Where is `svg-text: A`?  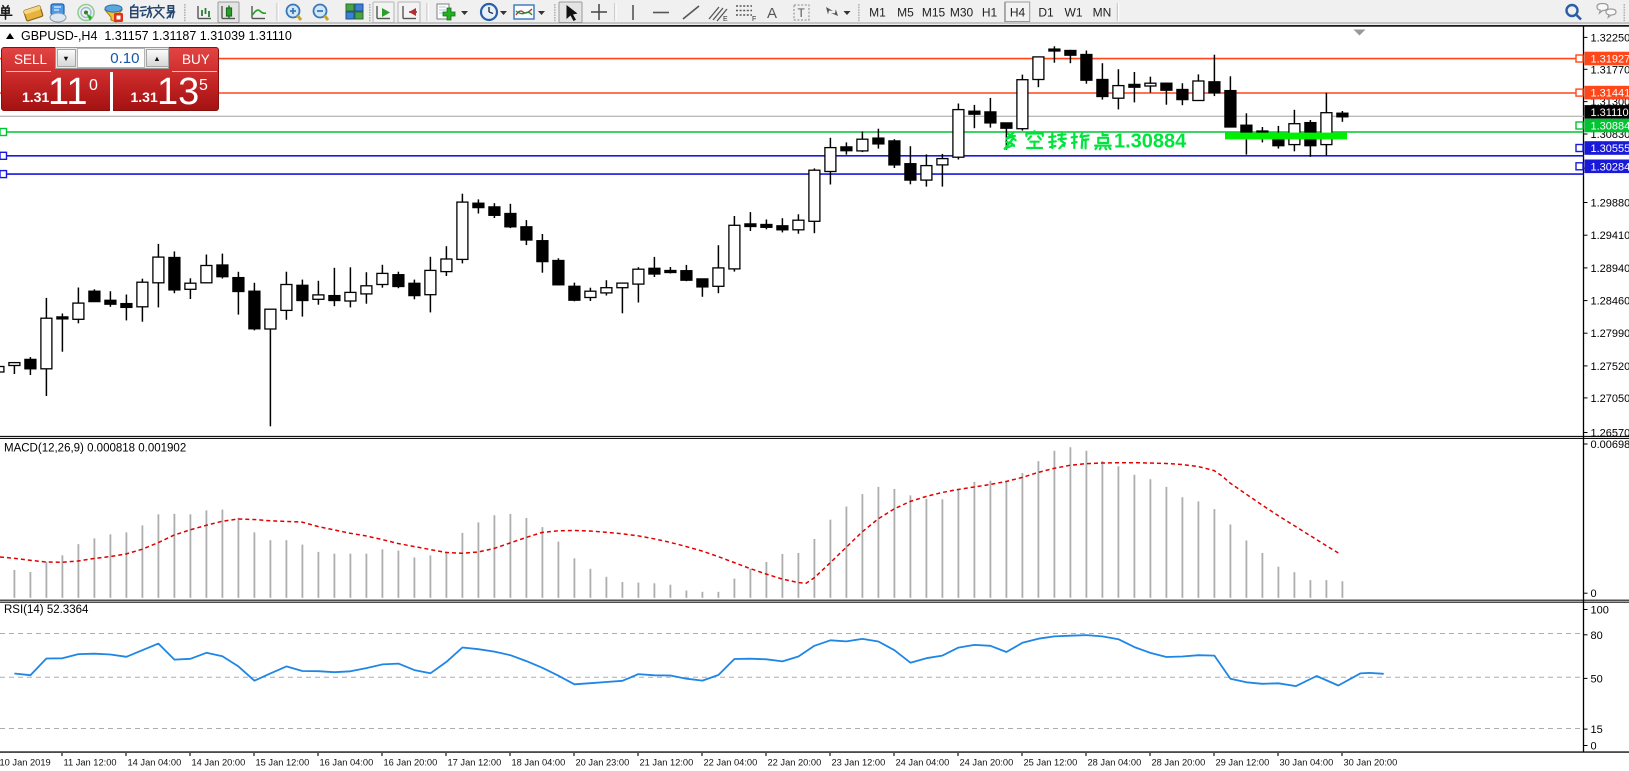
svg-text: A is located at coordinates (772, 13).